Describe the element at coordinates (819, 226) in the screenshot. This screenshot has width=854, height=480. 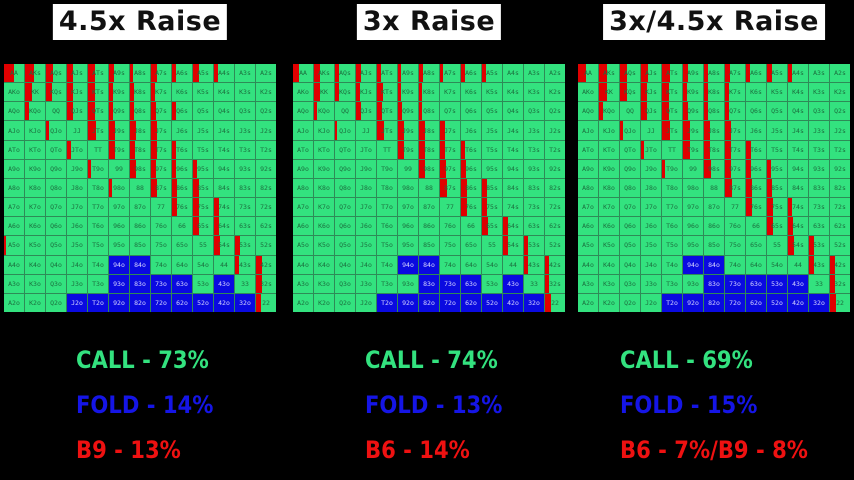
I see `hand-label: 63s` at that location.